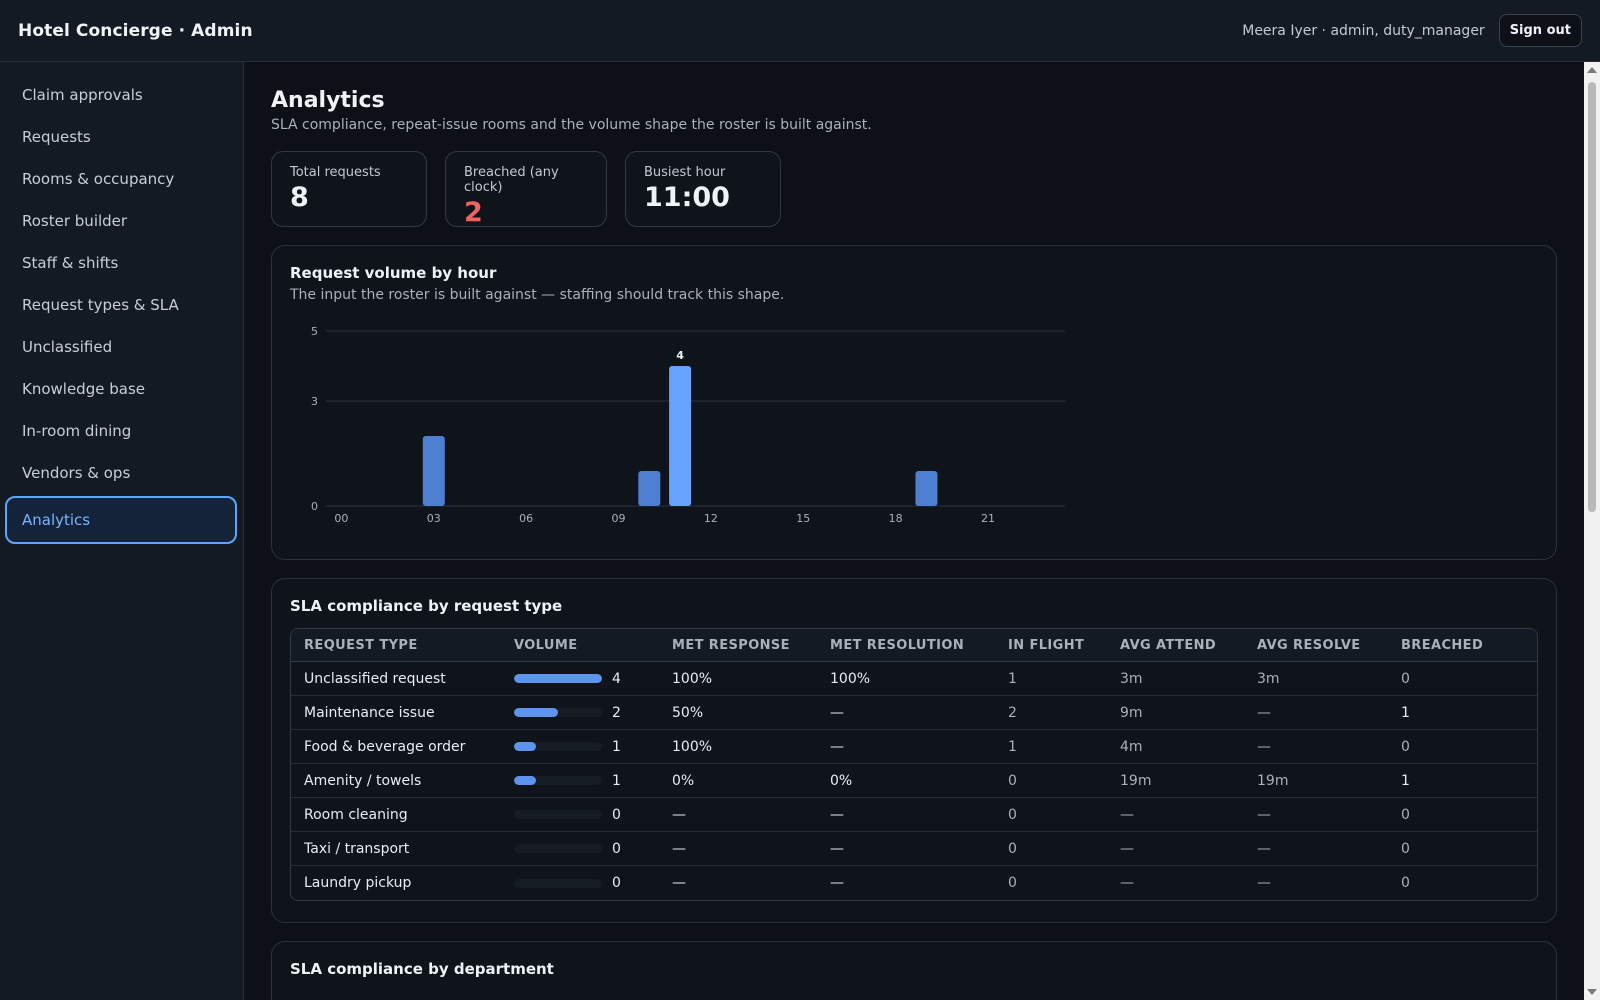  Describe the element at coordinates (580, 713) in the screenshot. I see `volume-cell: 2` at that location.